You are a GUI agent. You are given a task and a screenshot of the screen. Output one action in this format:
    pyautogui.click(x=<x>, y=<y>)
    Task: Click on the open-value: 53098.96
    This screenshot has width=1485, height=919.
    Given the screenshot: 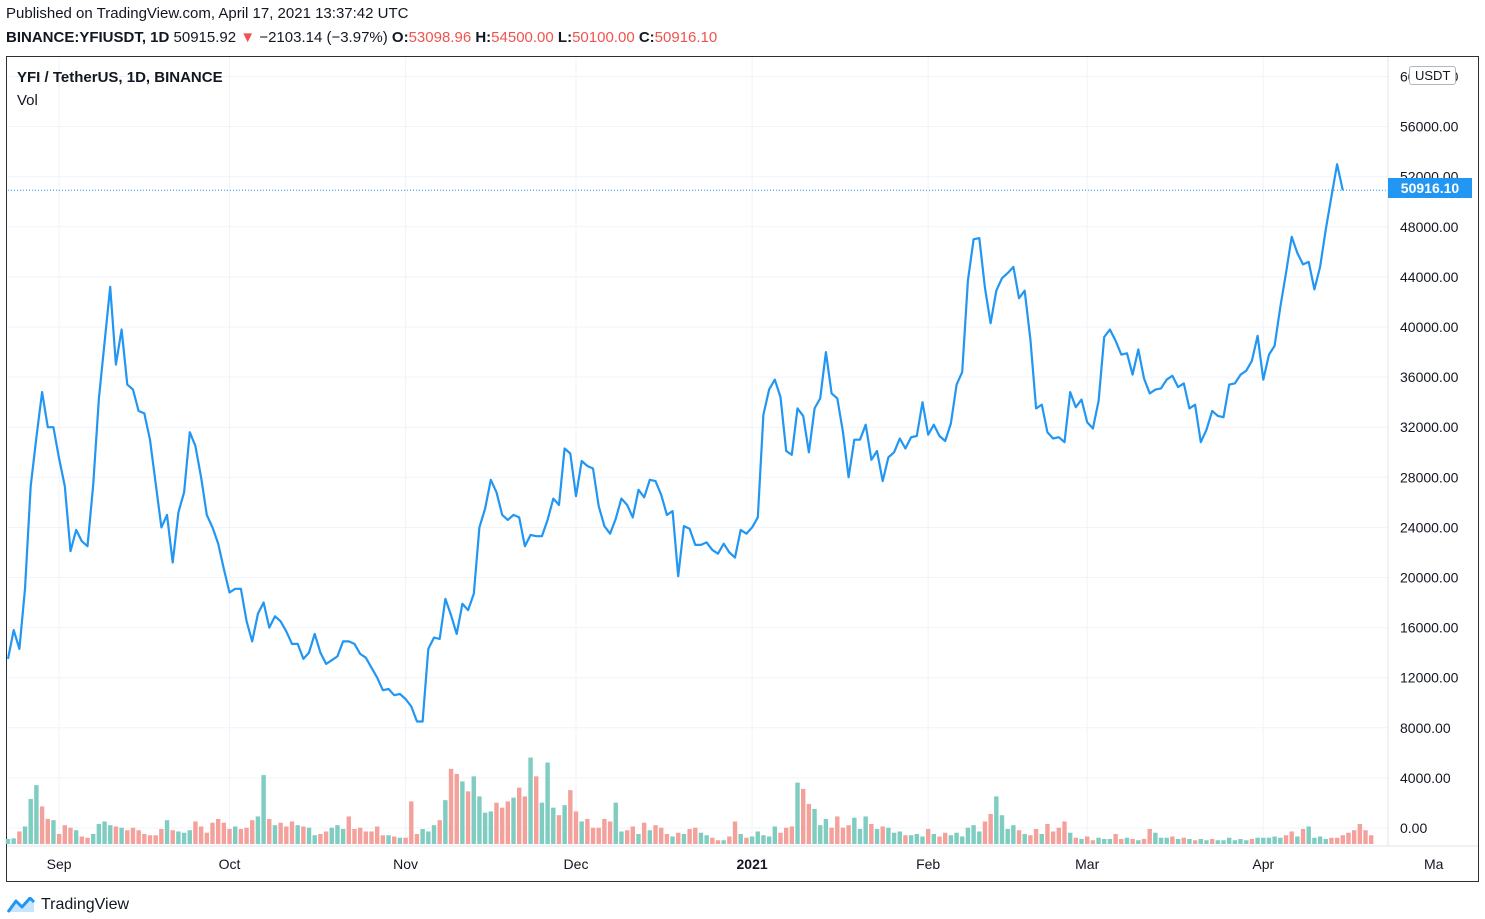 What is the action you would take?
    pyautogui.click(x=440, y=37)
    